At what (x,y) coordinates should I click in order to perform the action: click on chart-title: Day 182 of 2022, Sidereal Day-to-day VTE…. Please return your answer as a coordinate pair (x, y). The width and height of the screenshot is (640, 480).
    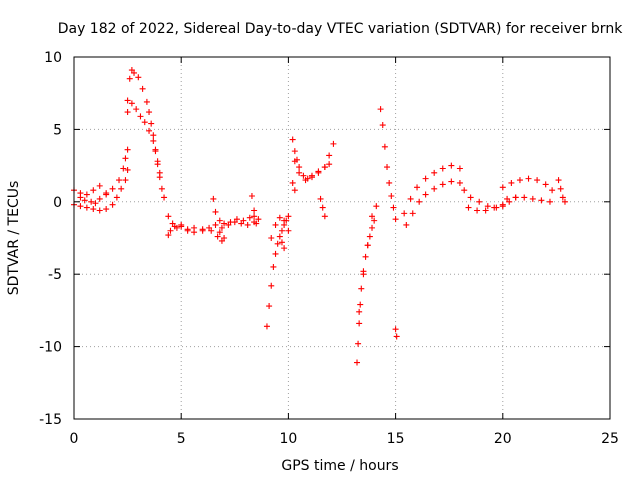
    Looking at the image, I should click on (340, 29).